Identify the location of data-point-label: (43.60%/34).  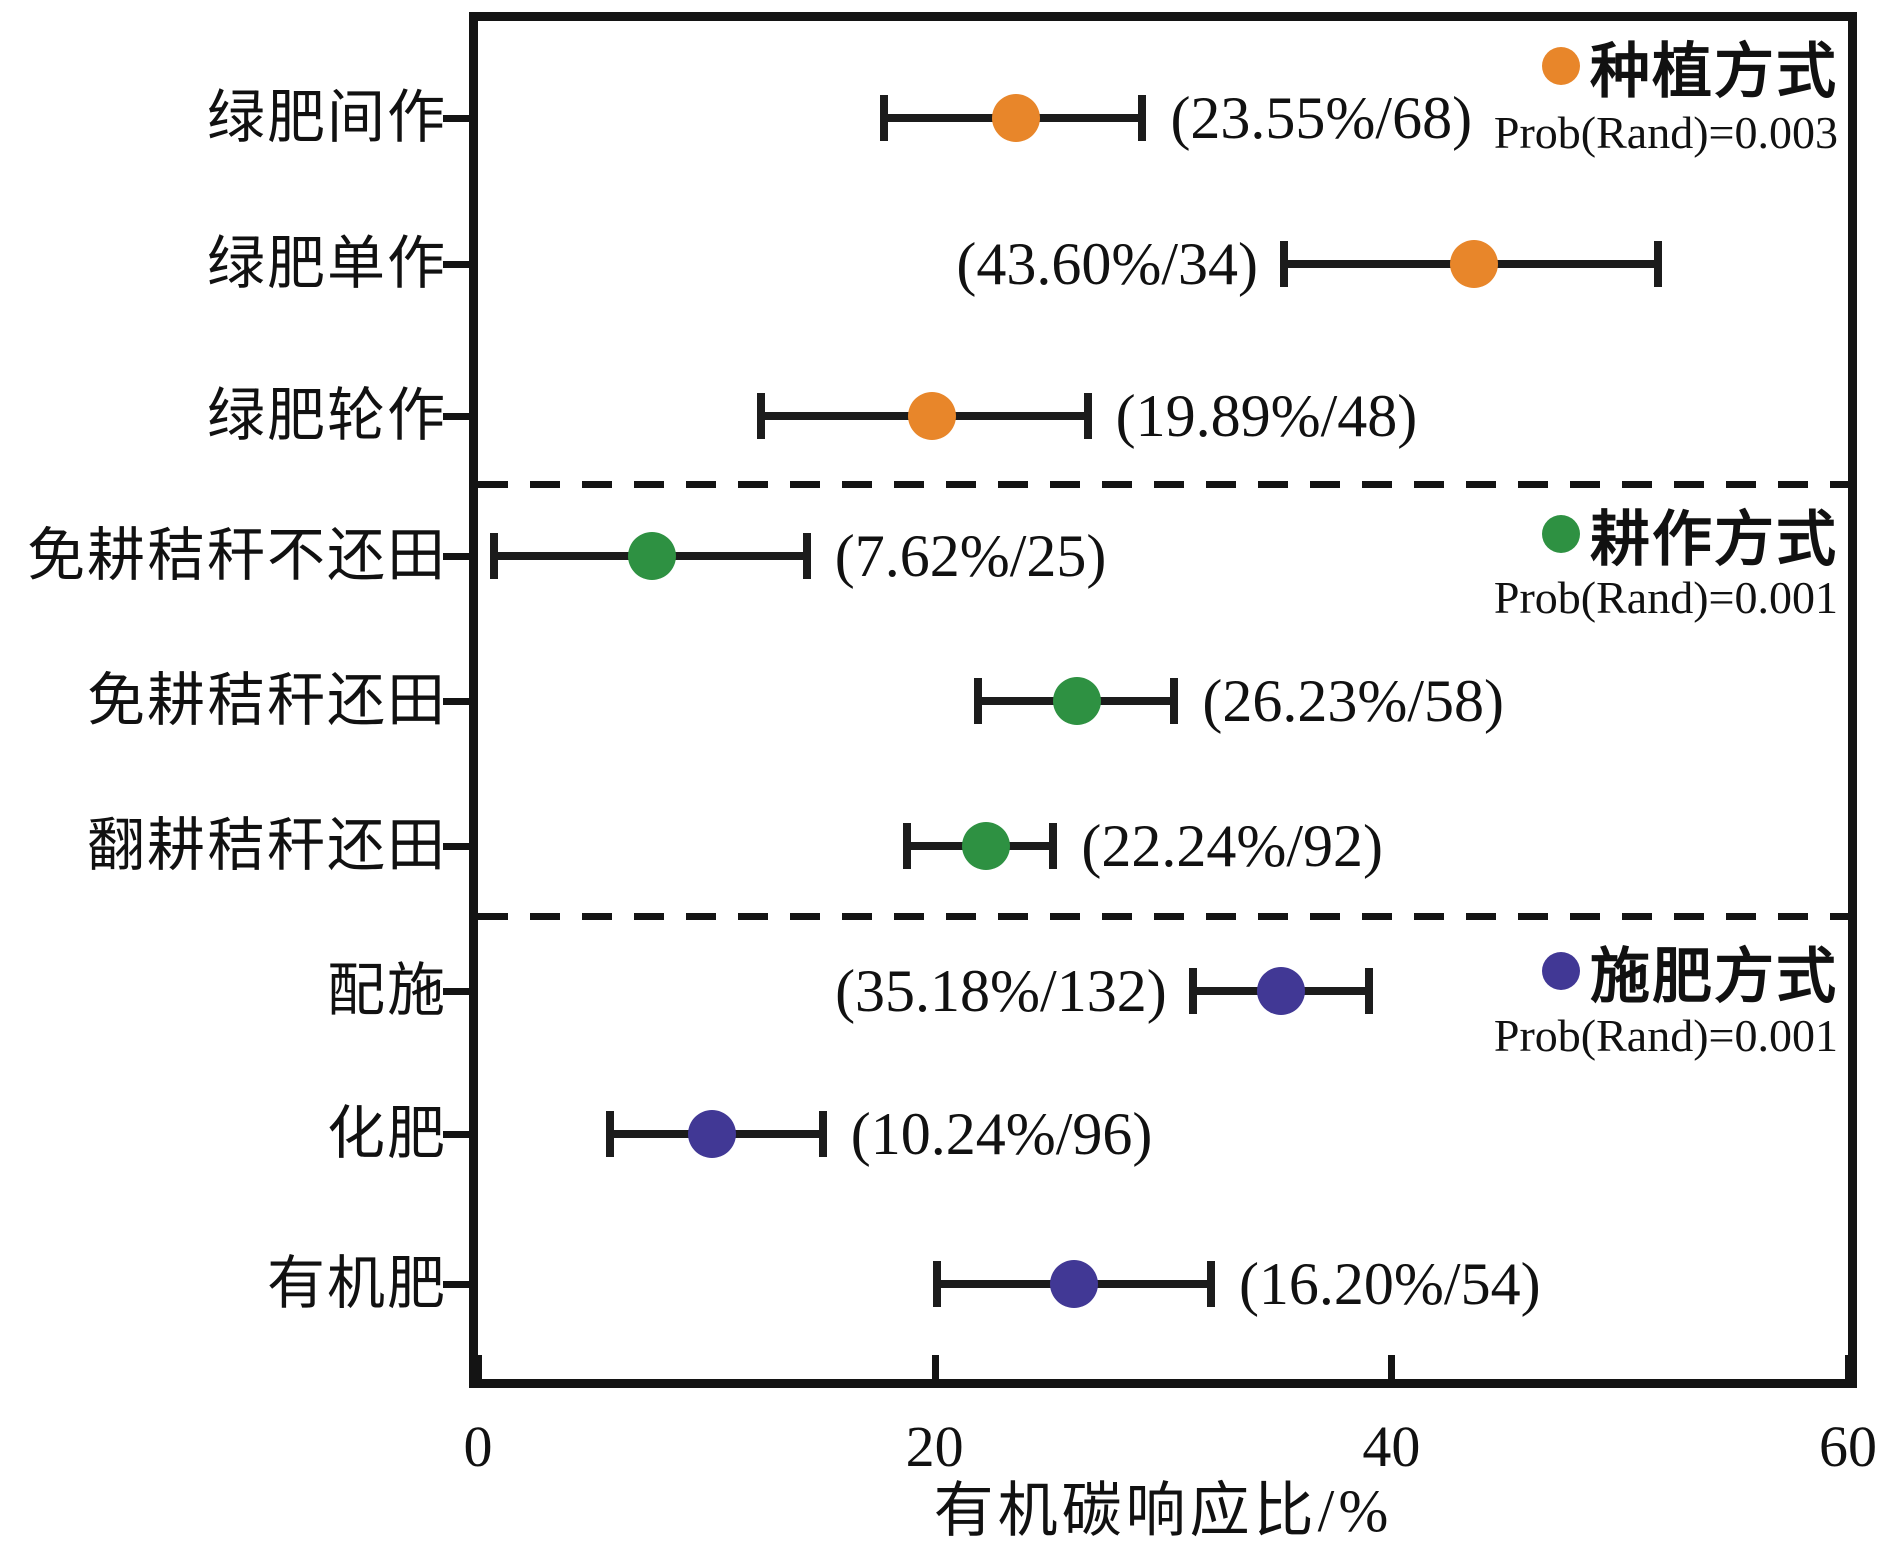
(1107, 264).